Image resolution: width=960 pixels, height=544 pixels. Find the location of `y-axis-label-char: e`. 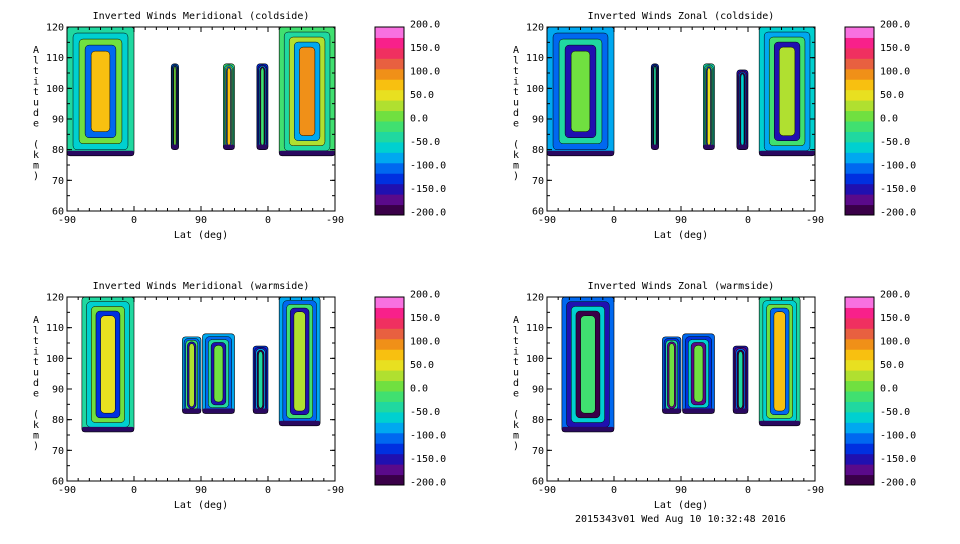

y-axis-label-char: e is located at coordinates (36, 394).